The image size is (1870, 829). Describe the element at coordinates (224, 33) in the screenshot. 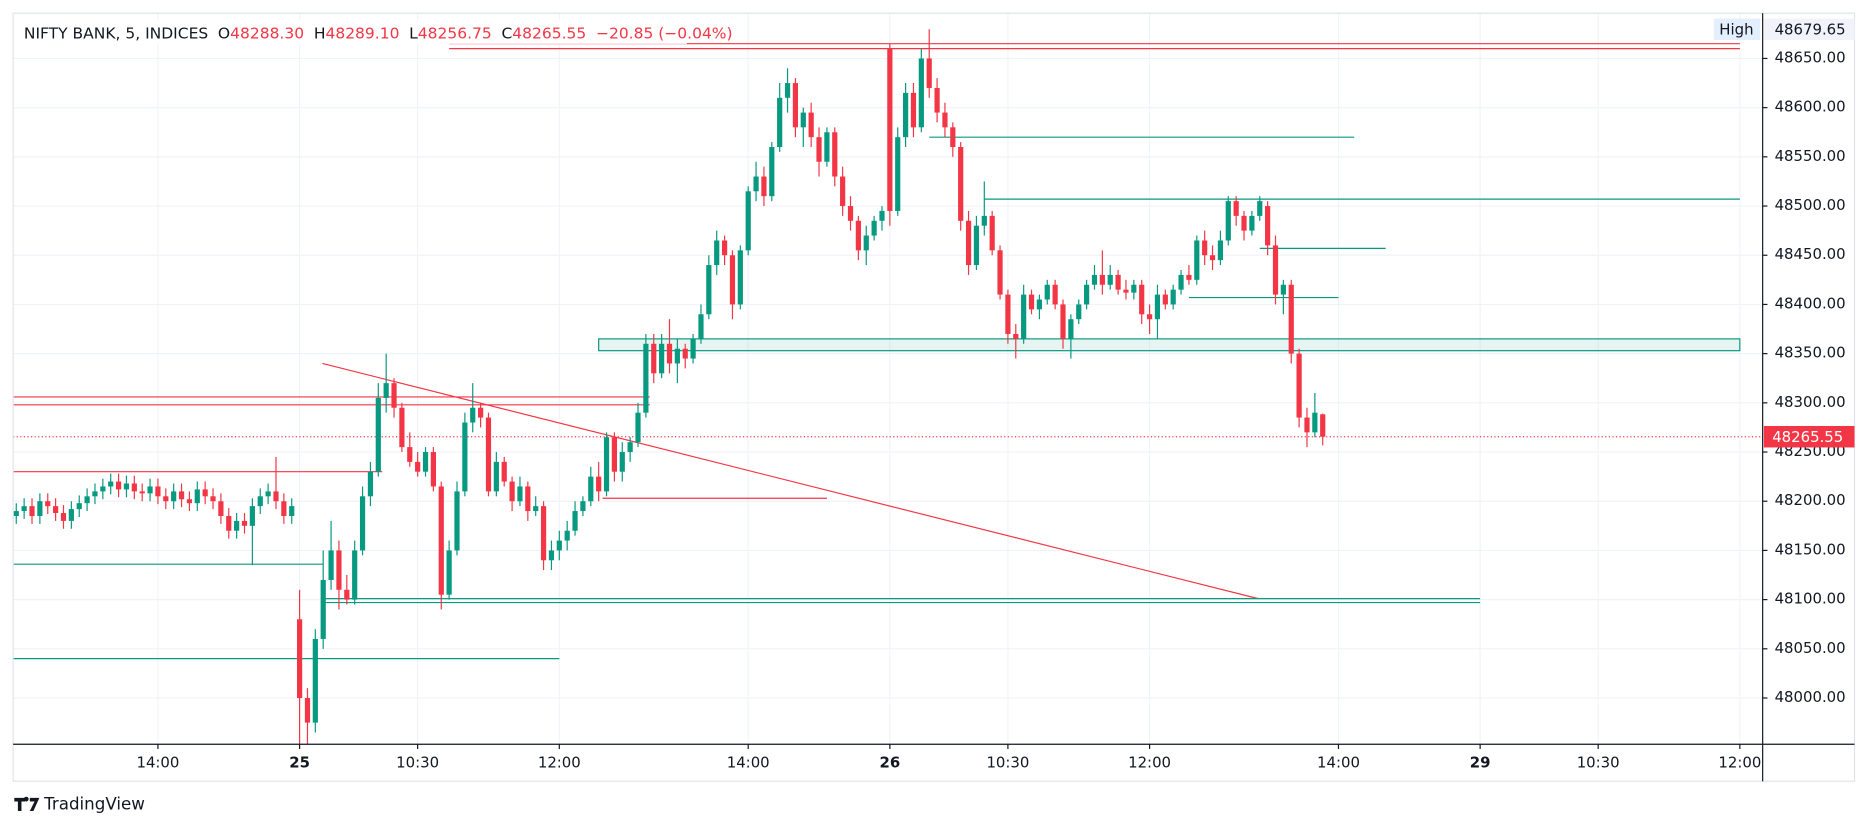

I see `open-label: O` at that location.